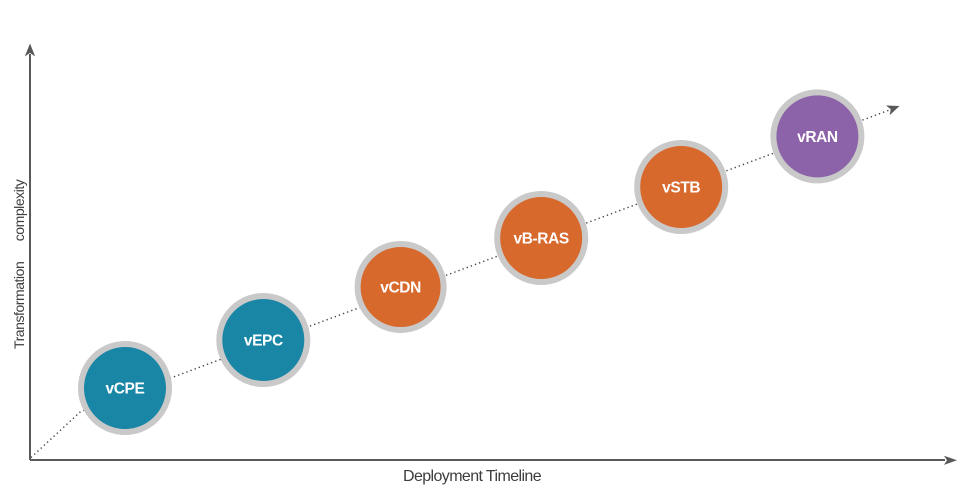 The image size is (979, 490). I want to click on svg-text: vRAN, so click(817, 137).